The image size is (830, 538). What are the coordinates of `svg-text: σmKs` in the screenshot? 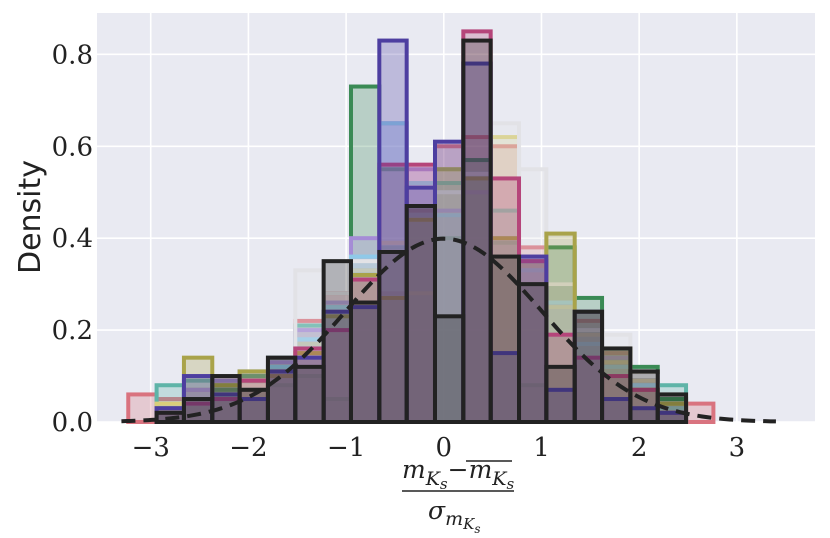 It's located at (454, 516).